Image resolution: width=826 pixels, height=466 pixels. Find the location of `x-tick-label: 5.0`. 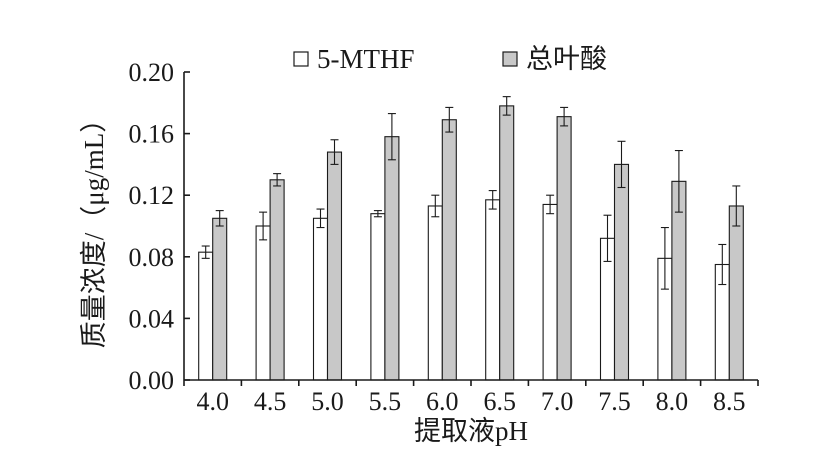

x-tick-label: 5.0 is located at coordinates (327, 401).